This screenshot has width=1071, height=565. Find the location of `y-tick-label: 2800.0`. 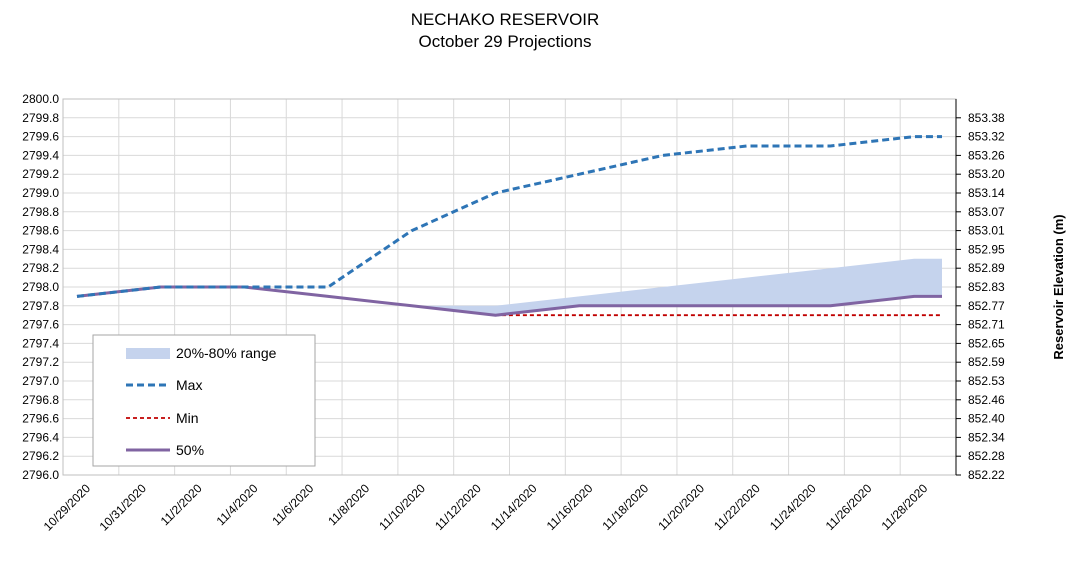

y-tick-label: 2800.0 is located at coordinates (40, 99).